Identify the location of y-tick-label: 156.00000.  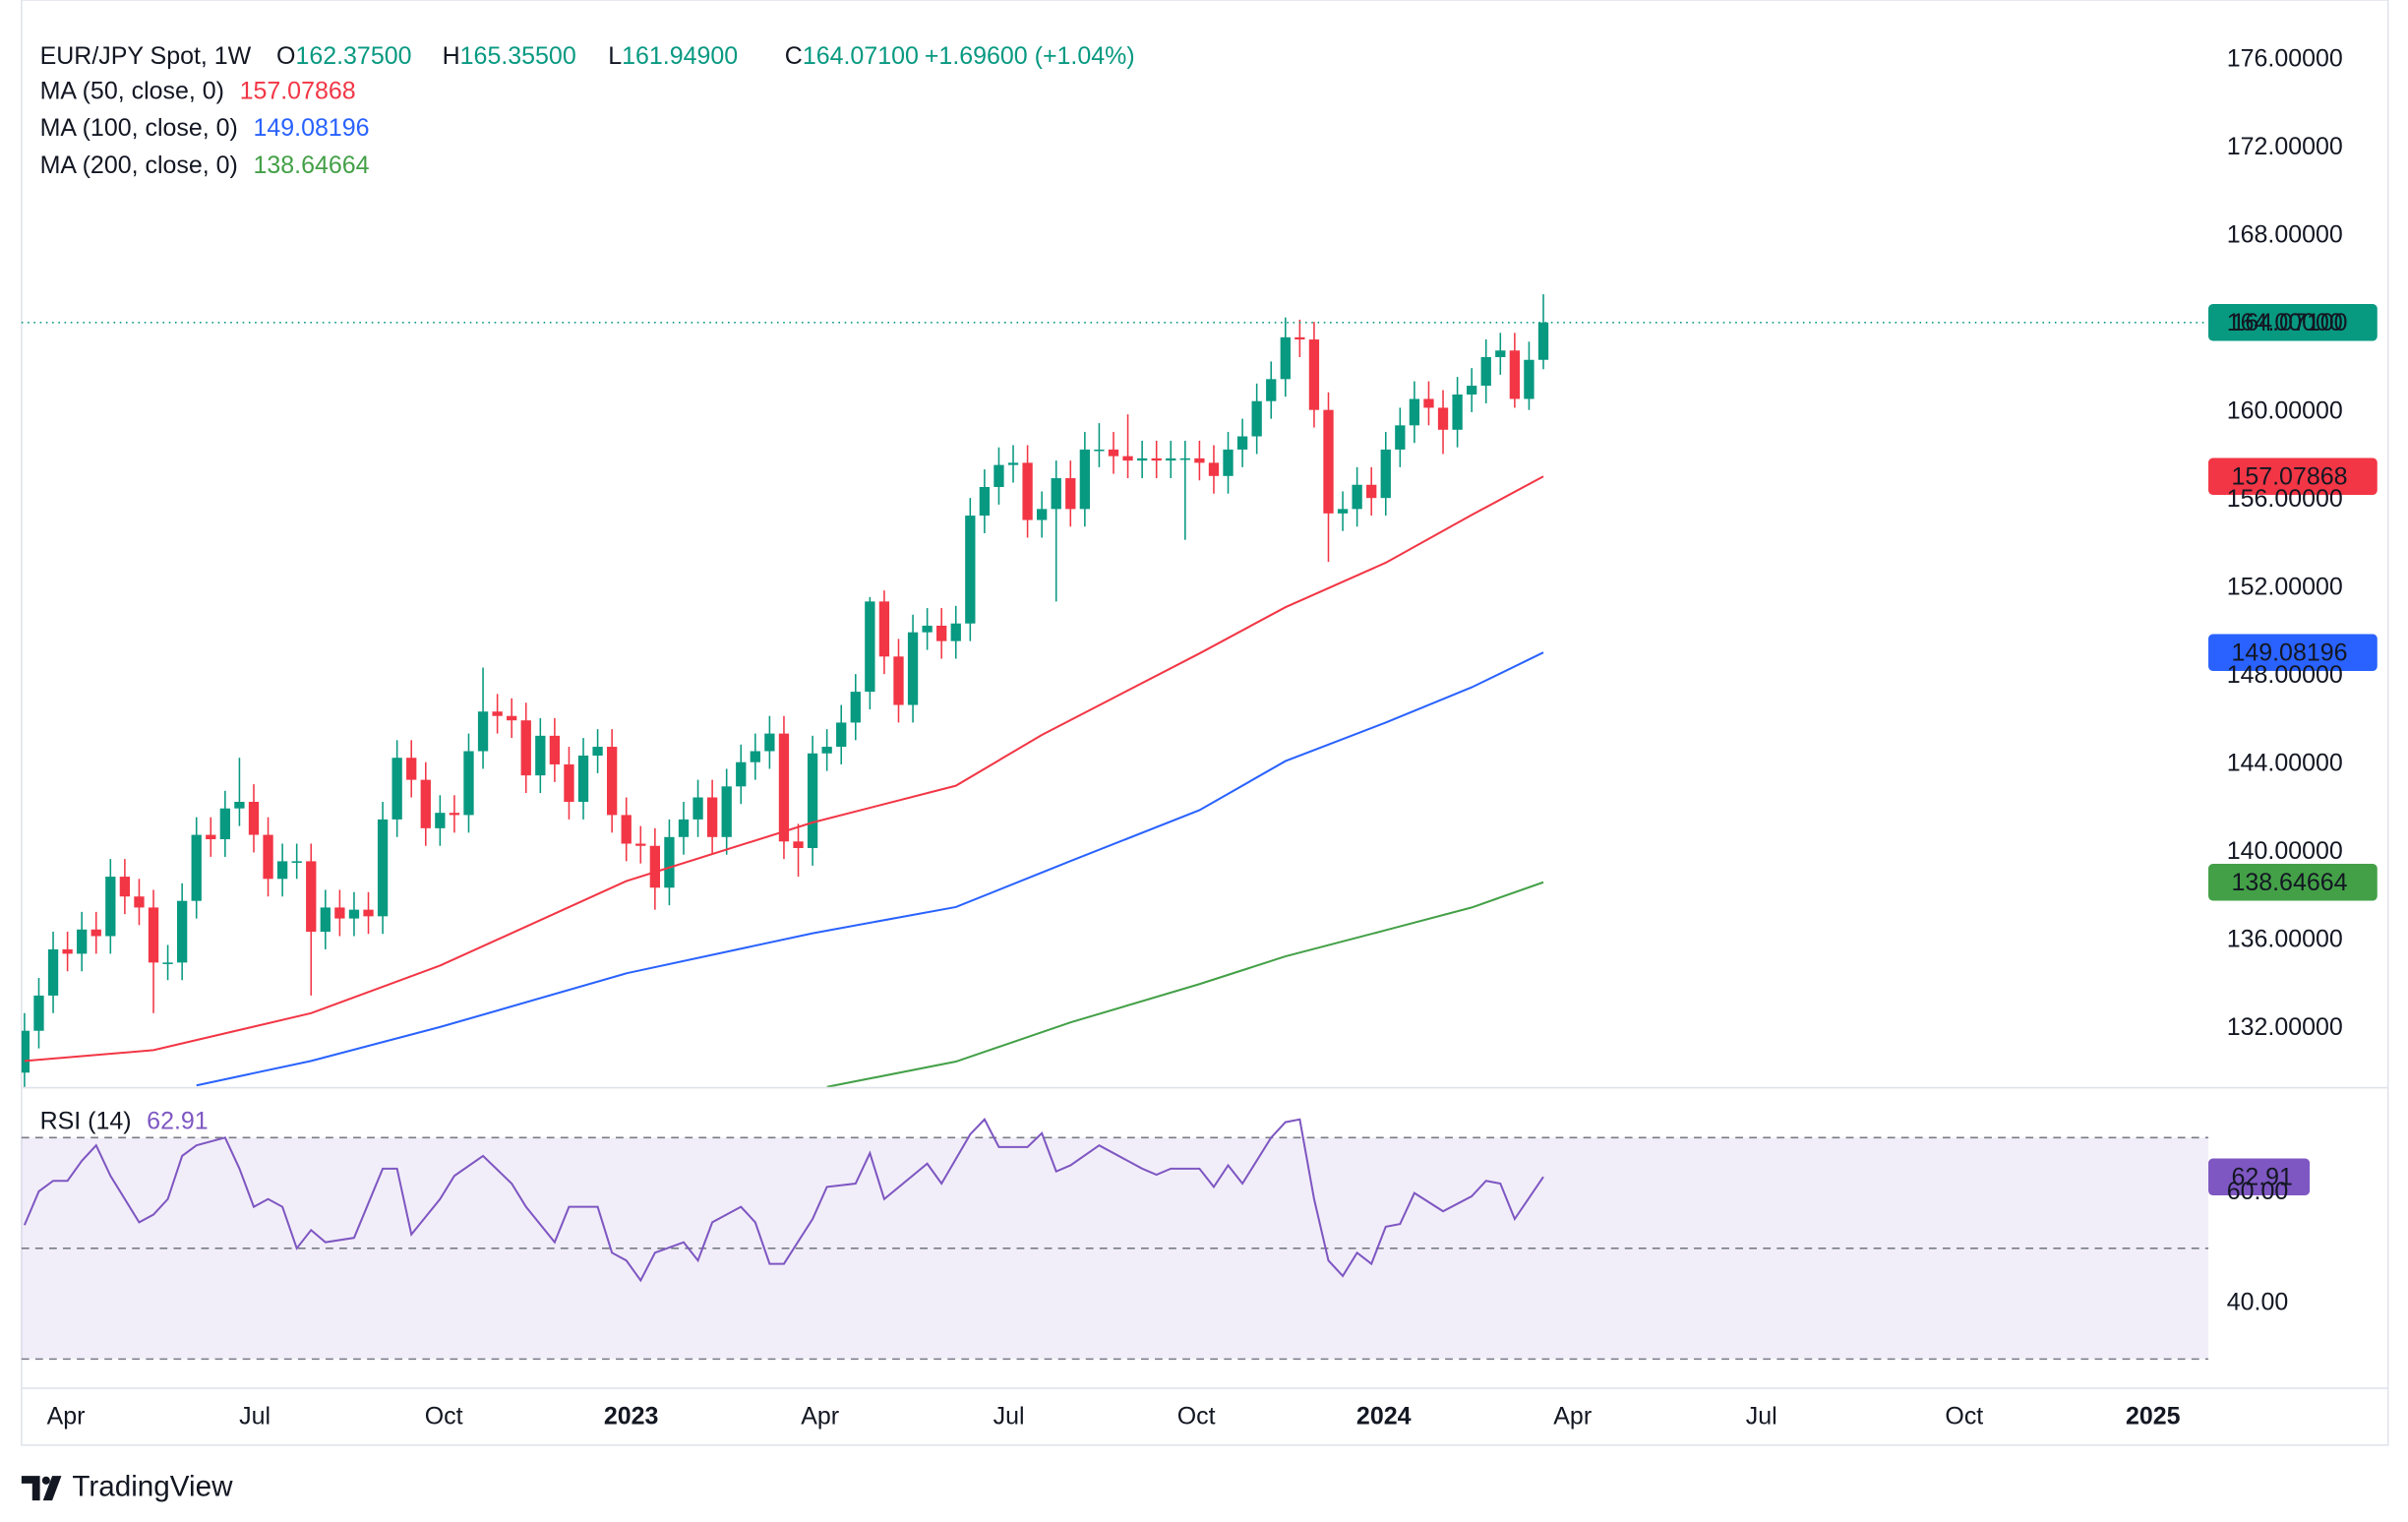
(2285, 499).